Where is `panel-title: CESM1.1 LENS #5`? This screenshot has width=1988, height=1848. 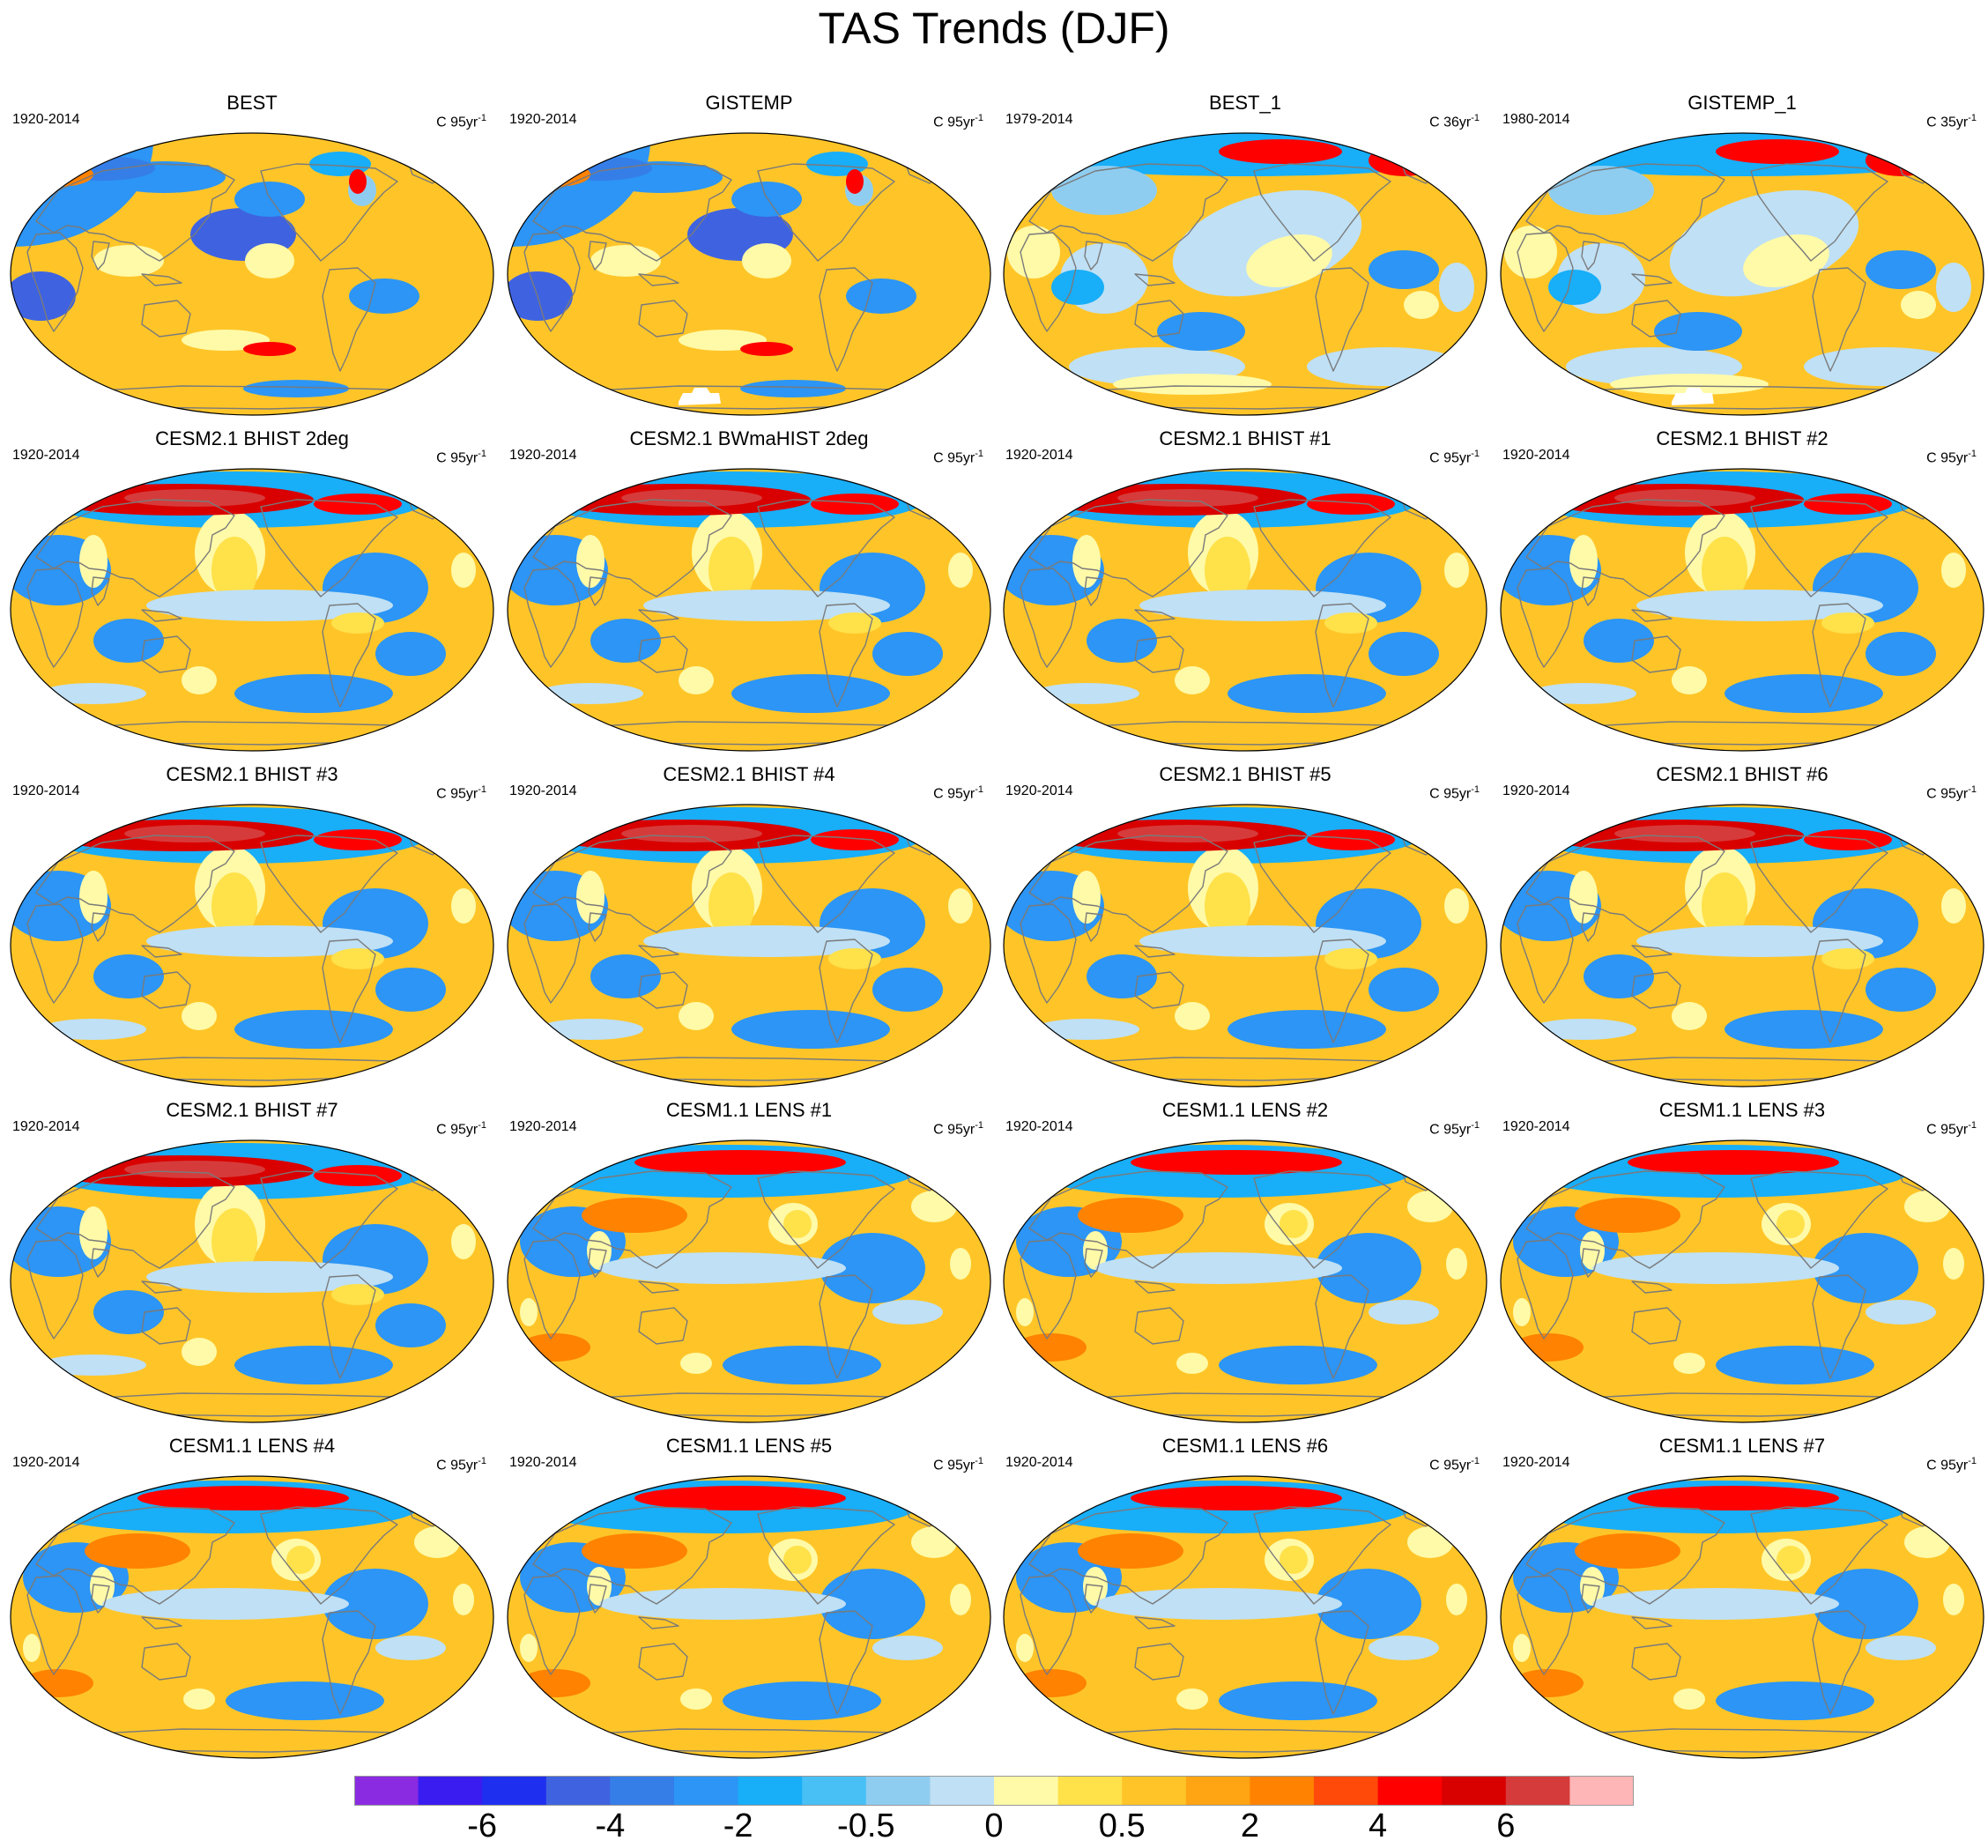 panel-title: CESM1.1 LENS #5 is located at coordinates (749, 1446).